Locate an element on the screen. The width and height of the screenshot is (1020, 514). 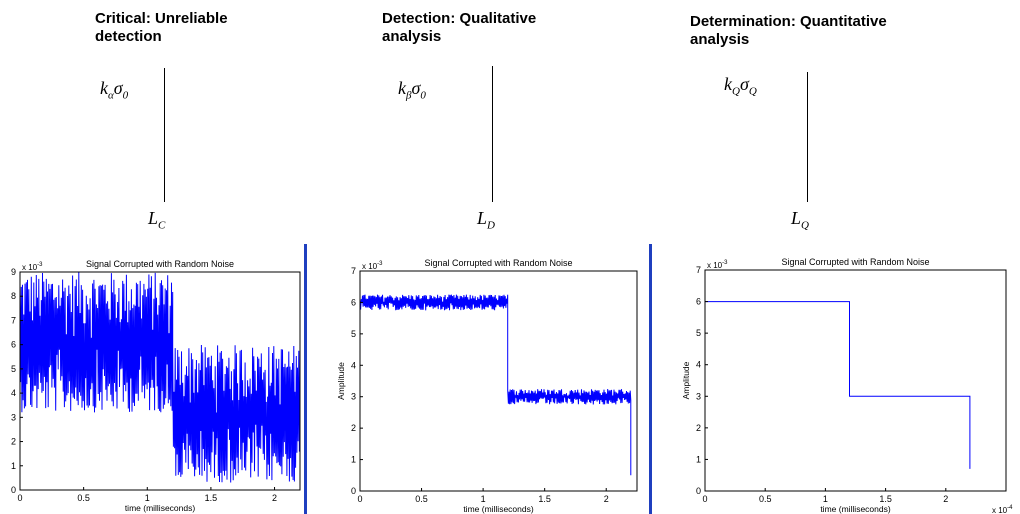
heading-detection: Detection: Qualitative analysis is located at coordinates (459, 28).